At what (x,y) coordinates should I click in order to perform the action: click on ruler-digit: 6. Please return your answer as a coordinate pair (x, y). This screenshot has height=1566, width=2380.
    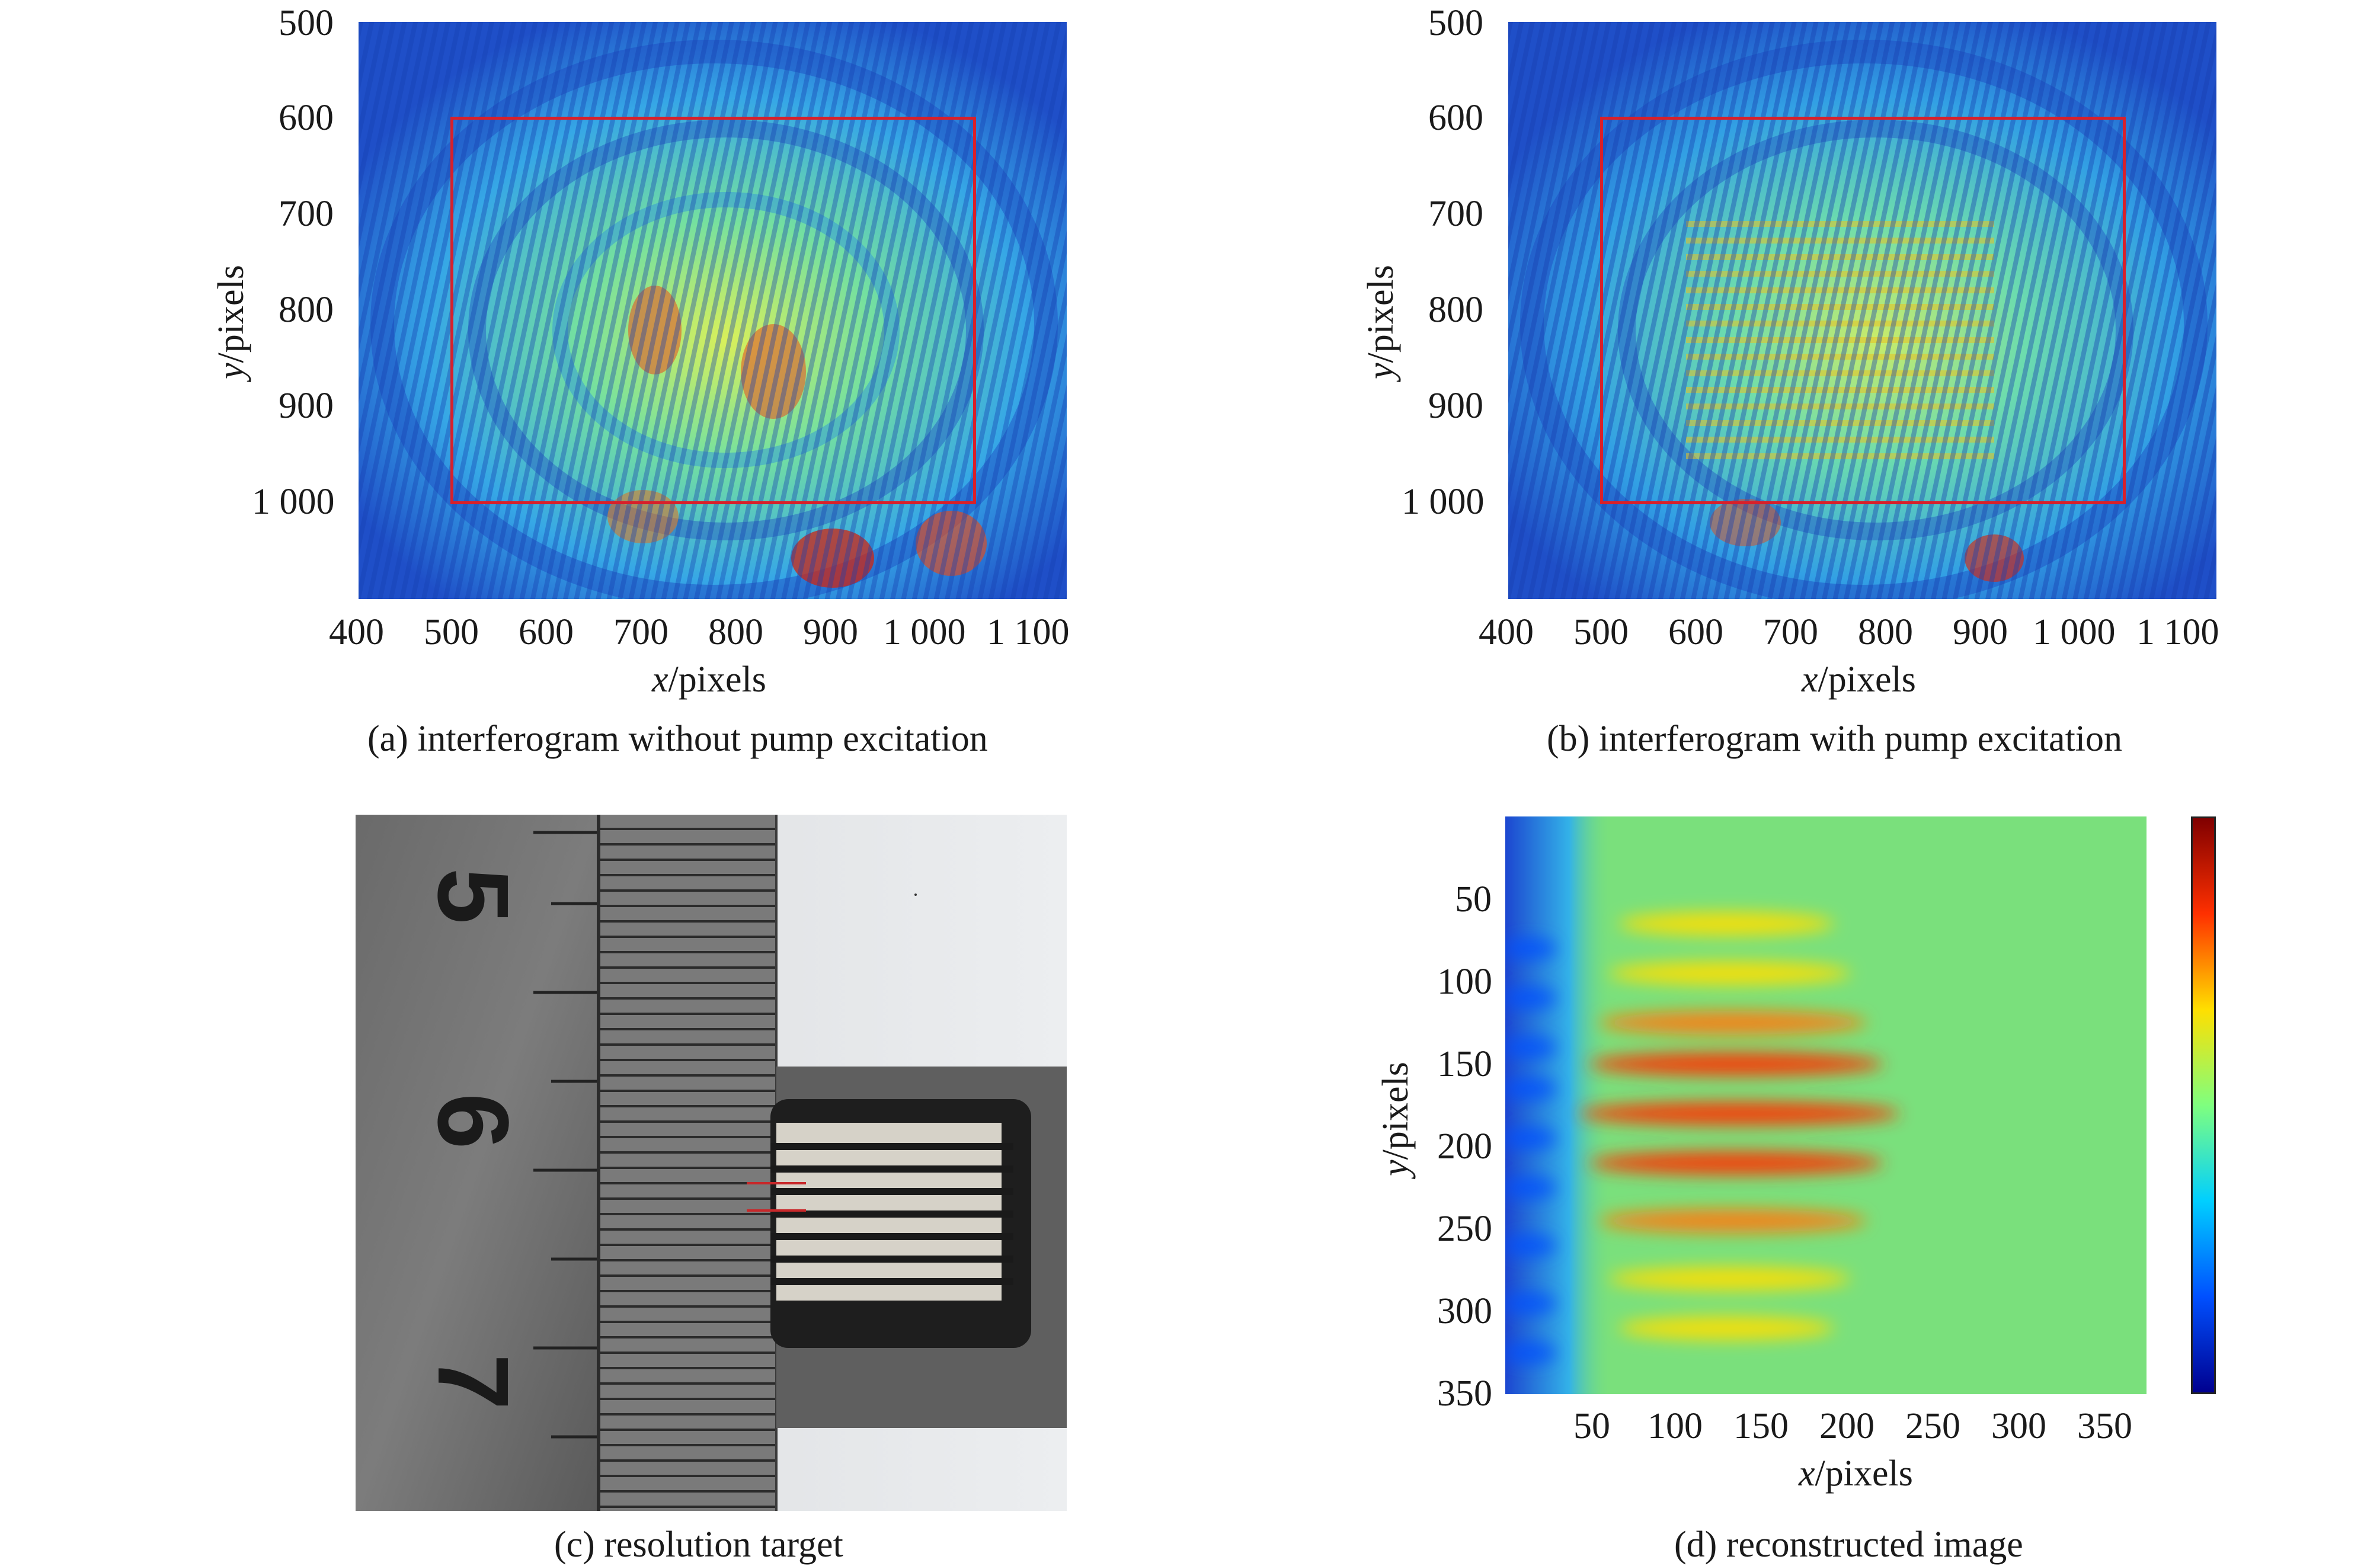
    Looking at the image, I should click on (473, 1121).